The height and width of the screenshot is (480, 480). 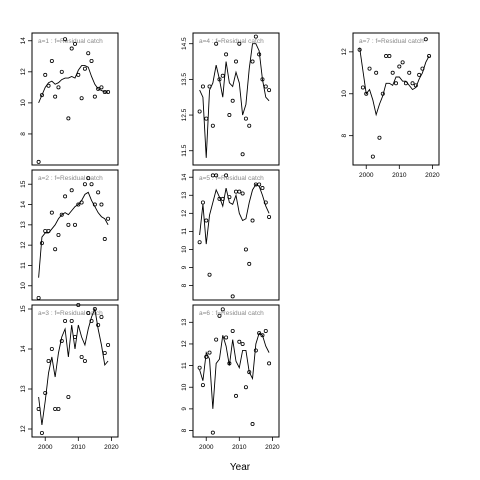 I want to click on x-tick-label: 2010, so click(x=399, y=175).